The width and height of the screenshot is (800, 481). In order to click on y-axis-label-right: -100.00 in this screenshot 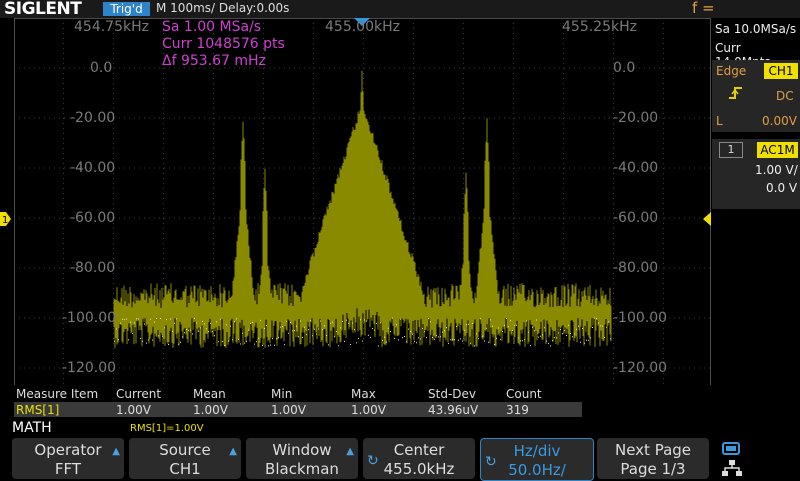, I will do `click(640, 318)`.